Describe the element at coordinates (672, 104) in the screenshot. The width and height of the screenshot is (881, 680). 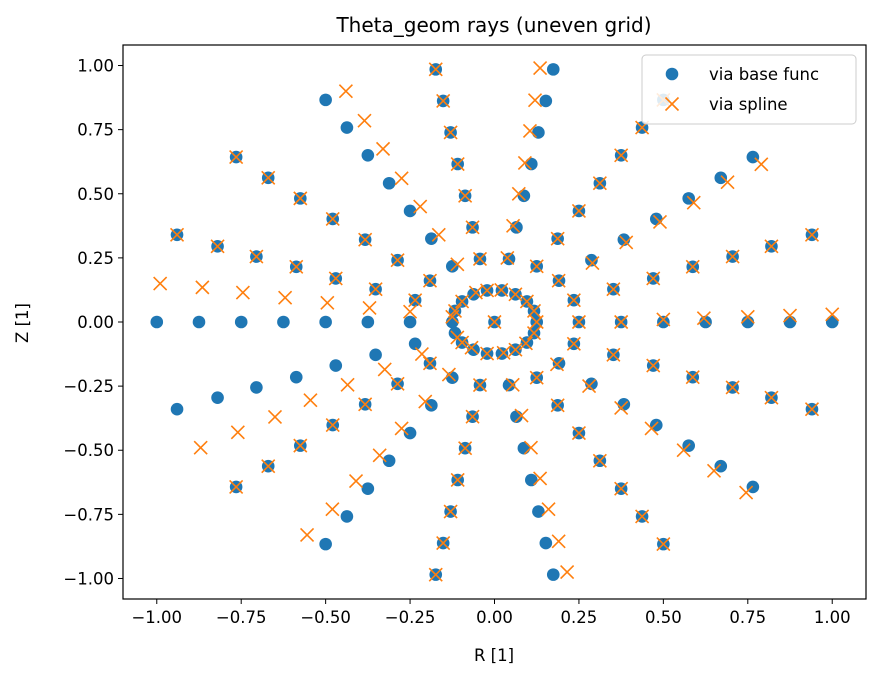
I see `legend-x-marker` at that location.